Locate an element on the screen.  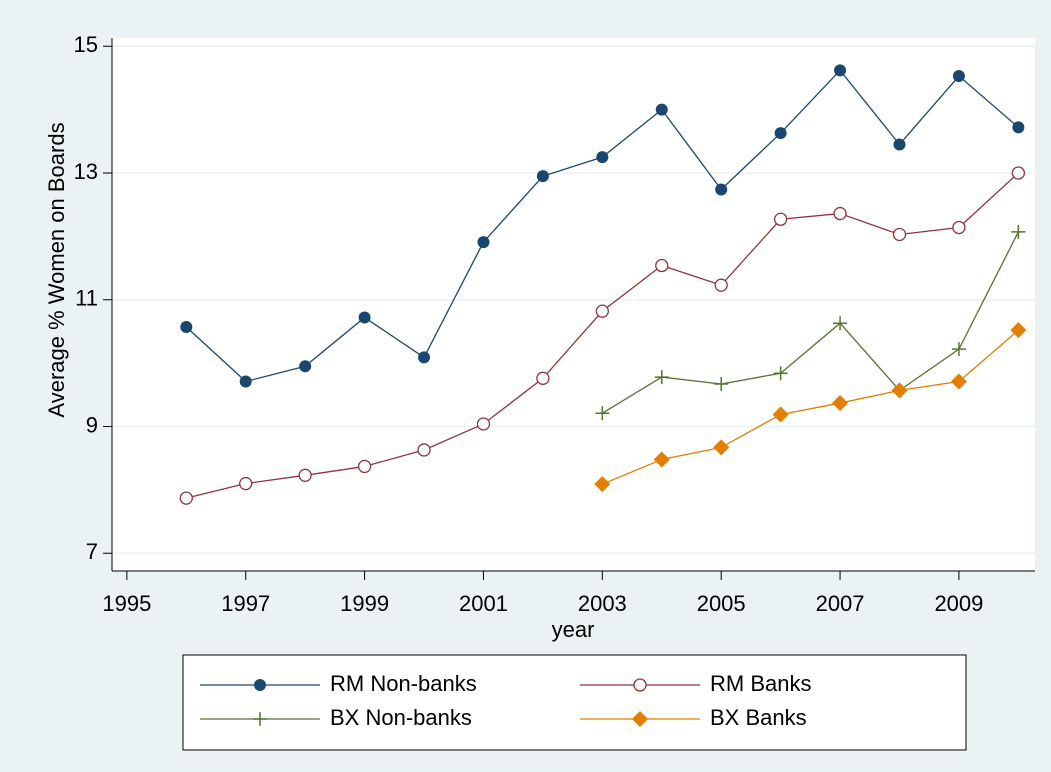
x-tick-label: 1995 is located at coordinates (126, 603).